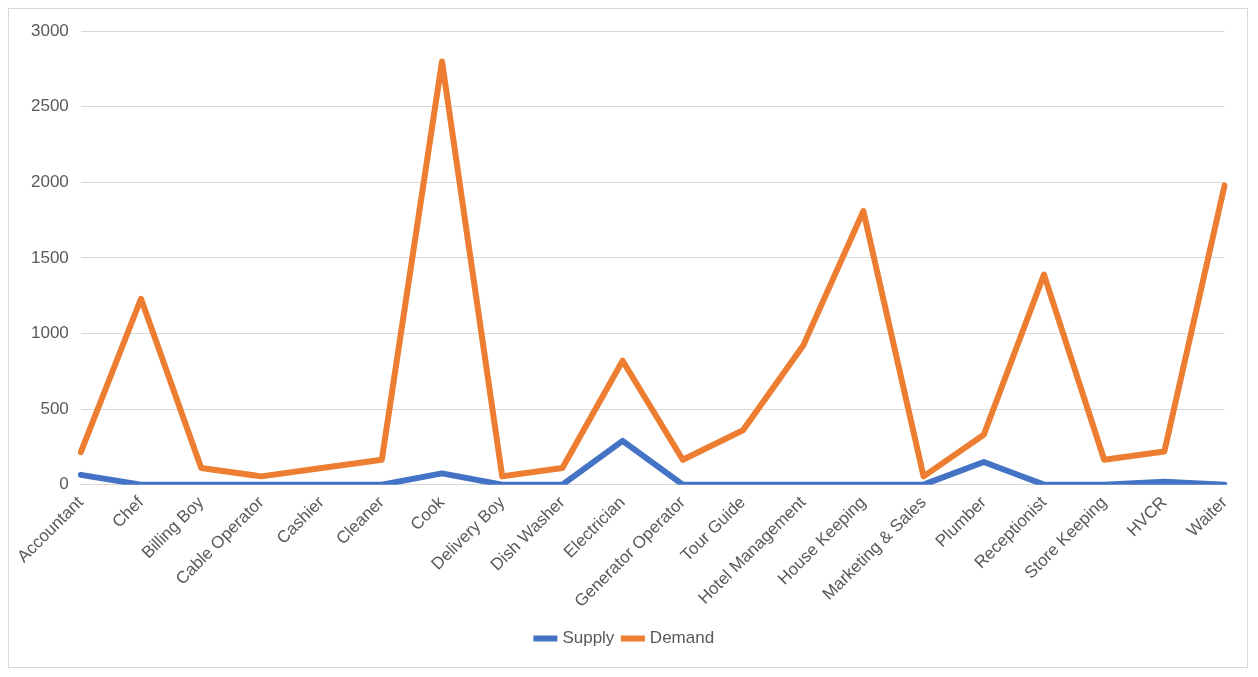  Describe the element at coordinates (64, 484) in the screenshot. I see `y-tick-label: 0` at that location.